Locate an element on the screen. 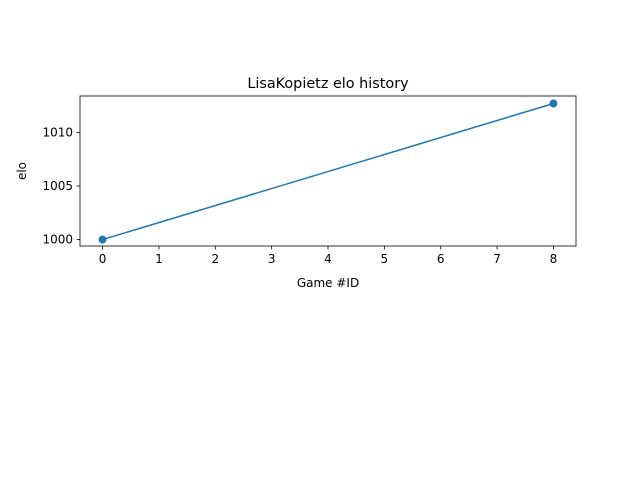 The width and height of the screenshot is (640, 480). x-tick-label: 6 is located at coordinates (441, 259).